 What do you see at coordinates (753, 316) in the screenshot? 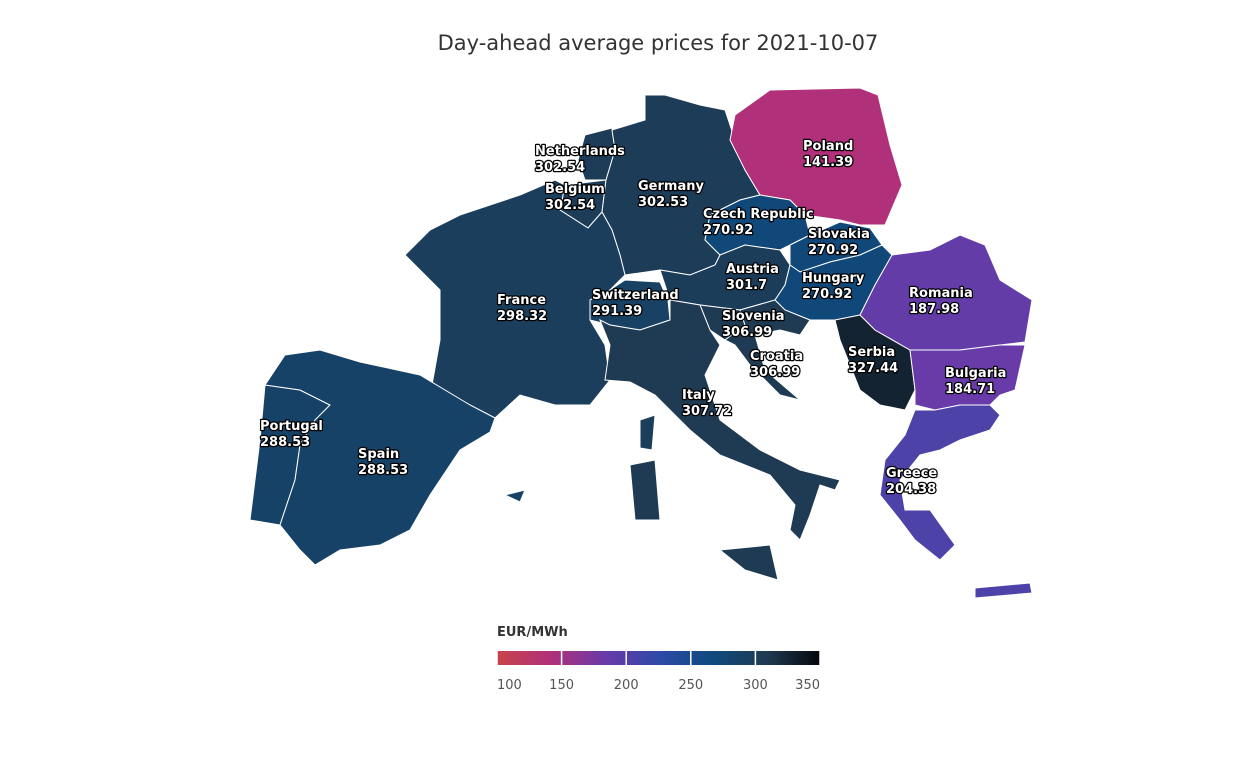
I see `country-name: Slovenia` at bounding box center [753, 316].